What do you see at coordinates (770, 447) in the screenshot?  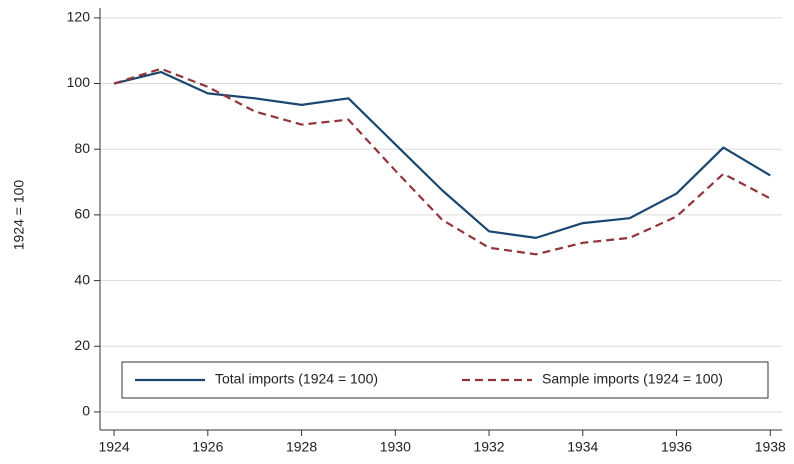 I see `x-tick-label: 1938` at bounding box center [770, 447].